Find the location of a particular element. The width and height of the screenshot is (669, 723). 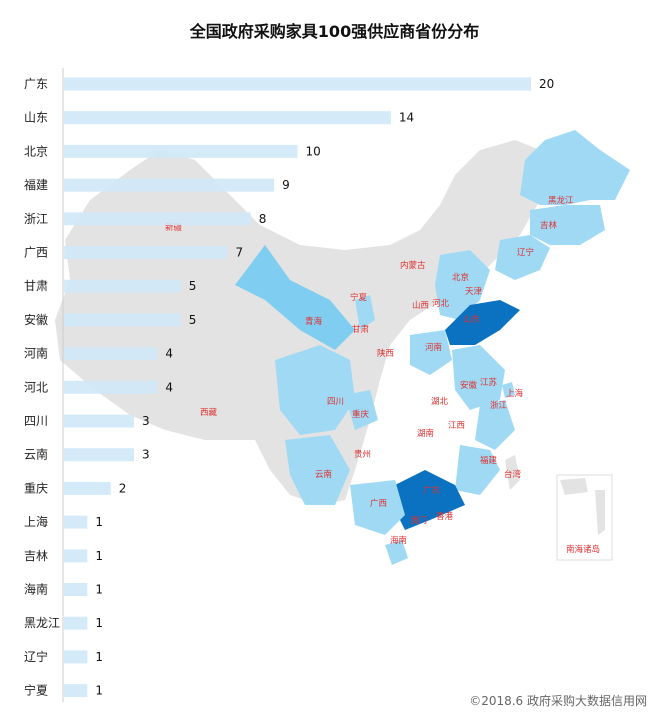

map-province-label: 广西 is located at coordinates (378, 503).